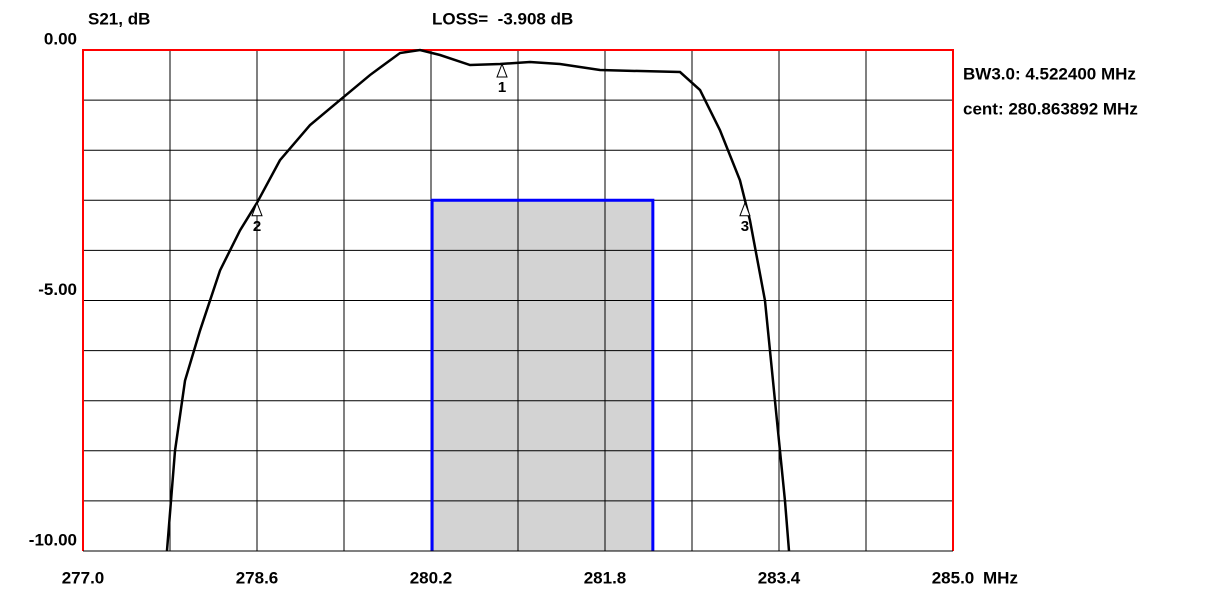  I want to click on marker-label: 2, so click(257, 226).